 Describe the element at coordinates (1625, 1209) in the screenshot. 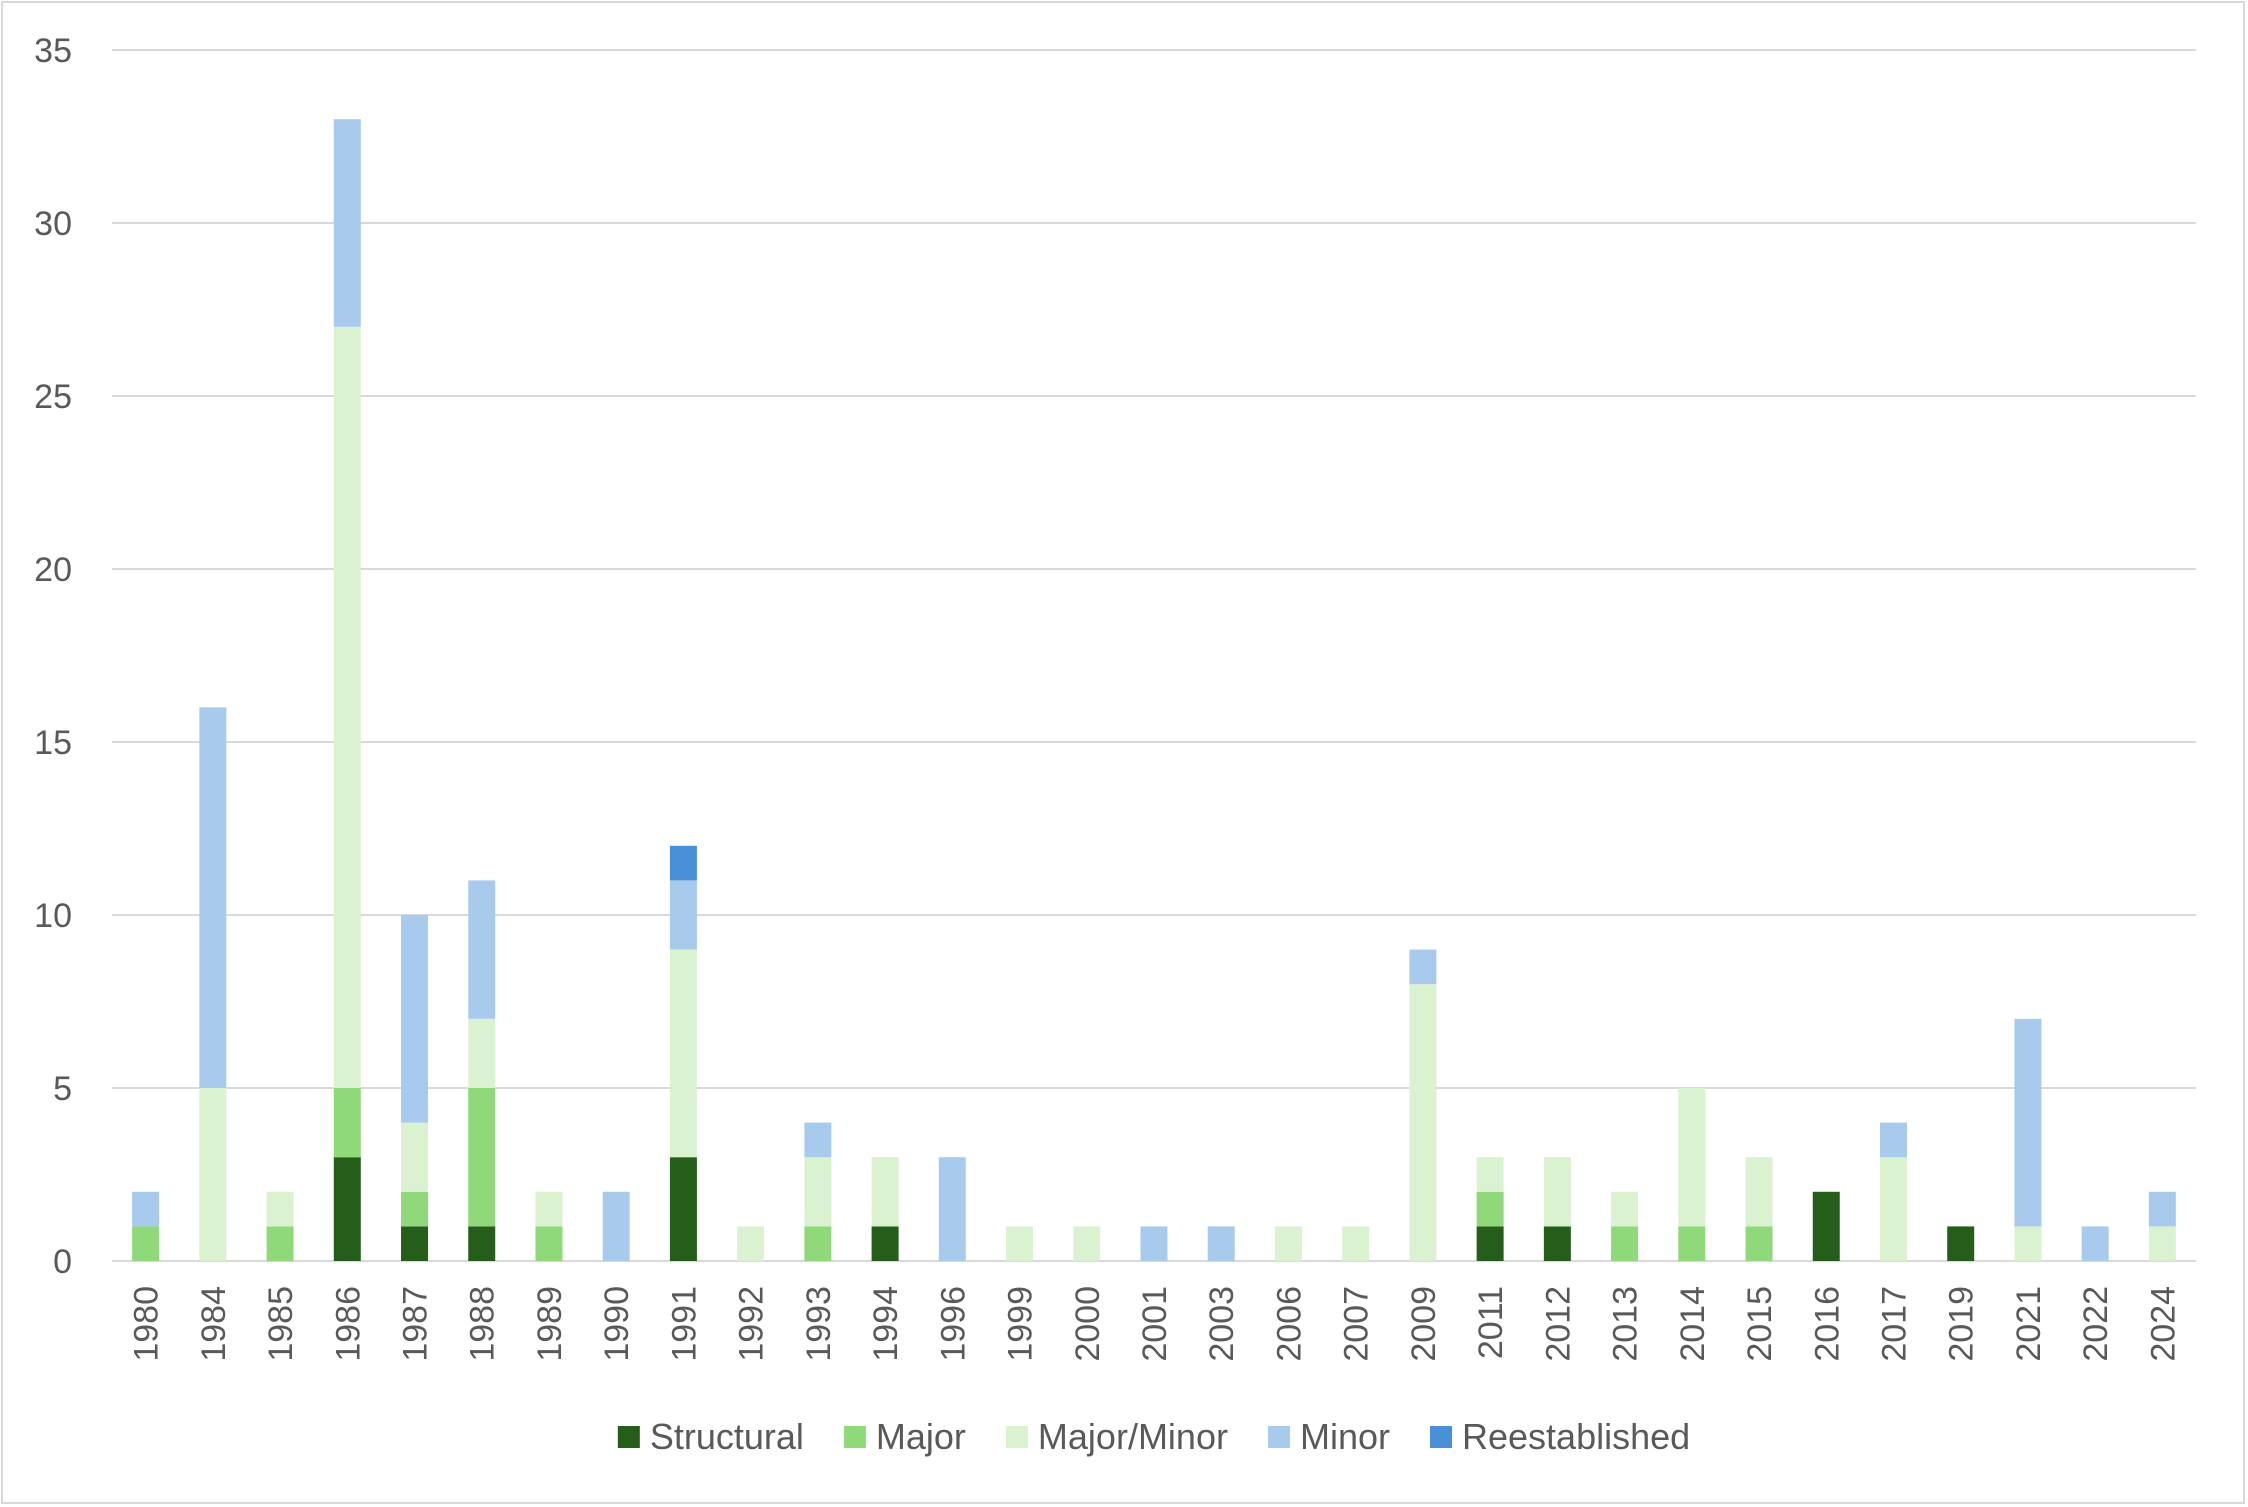

I see `bar-2013-major-minor` at that location.